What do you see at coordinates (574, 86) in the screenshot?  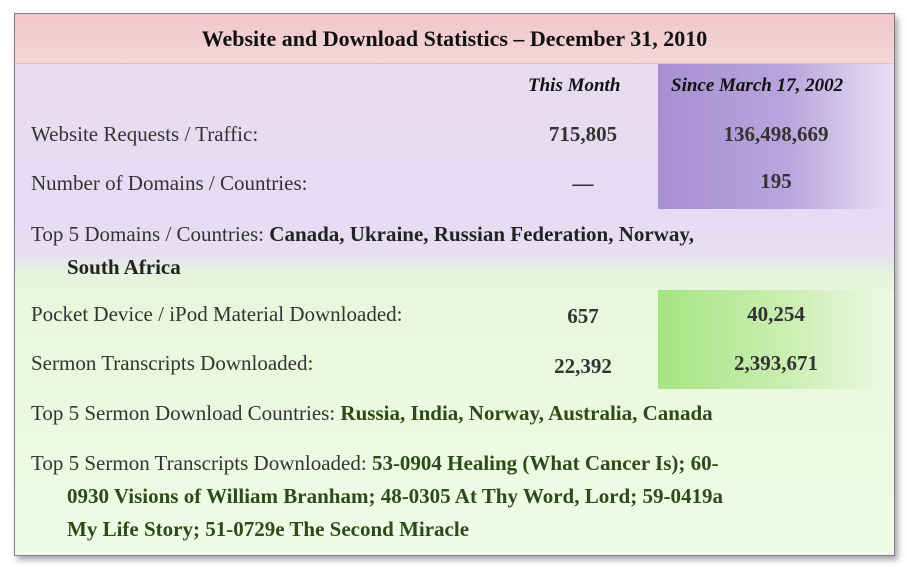 I see `header-this-month: This Month` at bounding box center [574, 86].